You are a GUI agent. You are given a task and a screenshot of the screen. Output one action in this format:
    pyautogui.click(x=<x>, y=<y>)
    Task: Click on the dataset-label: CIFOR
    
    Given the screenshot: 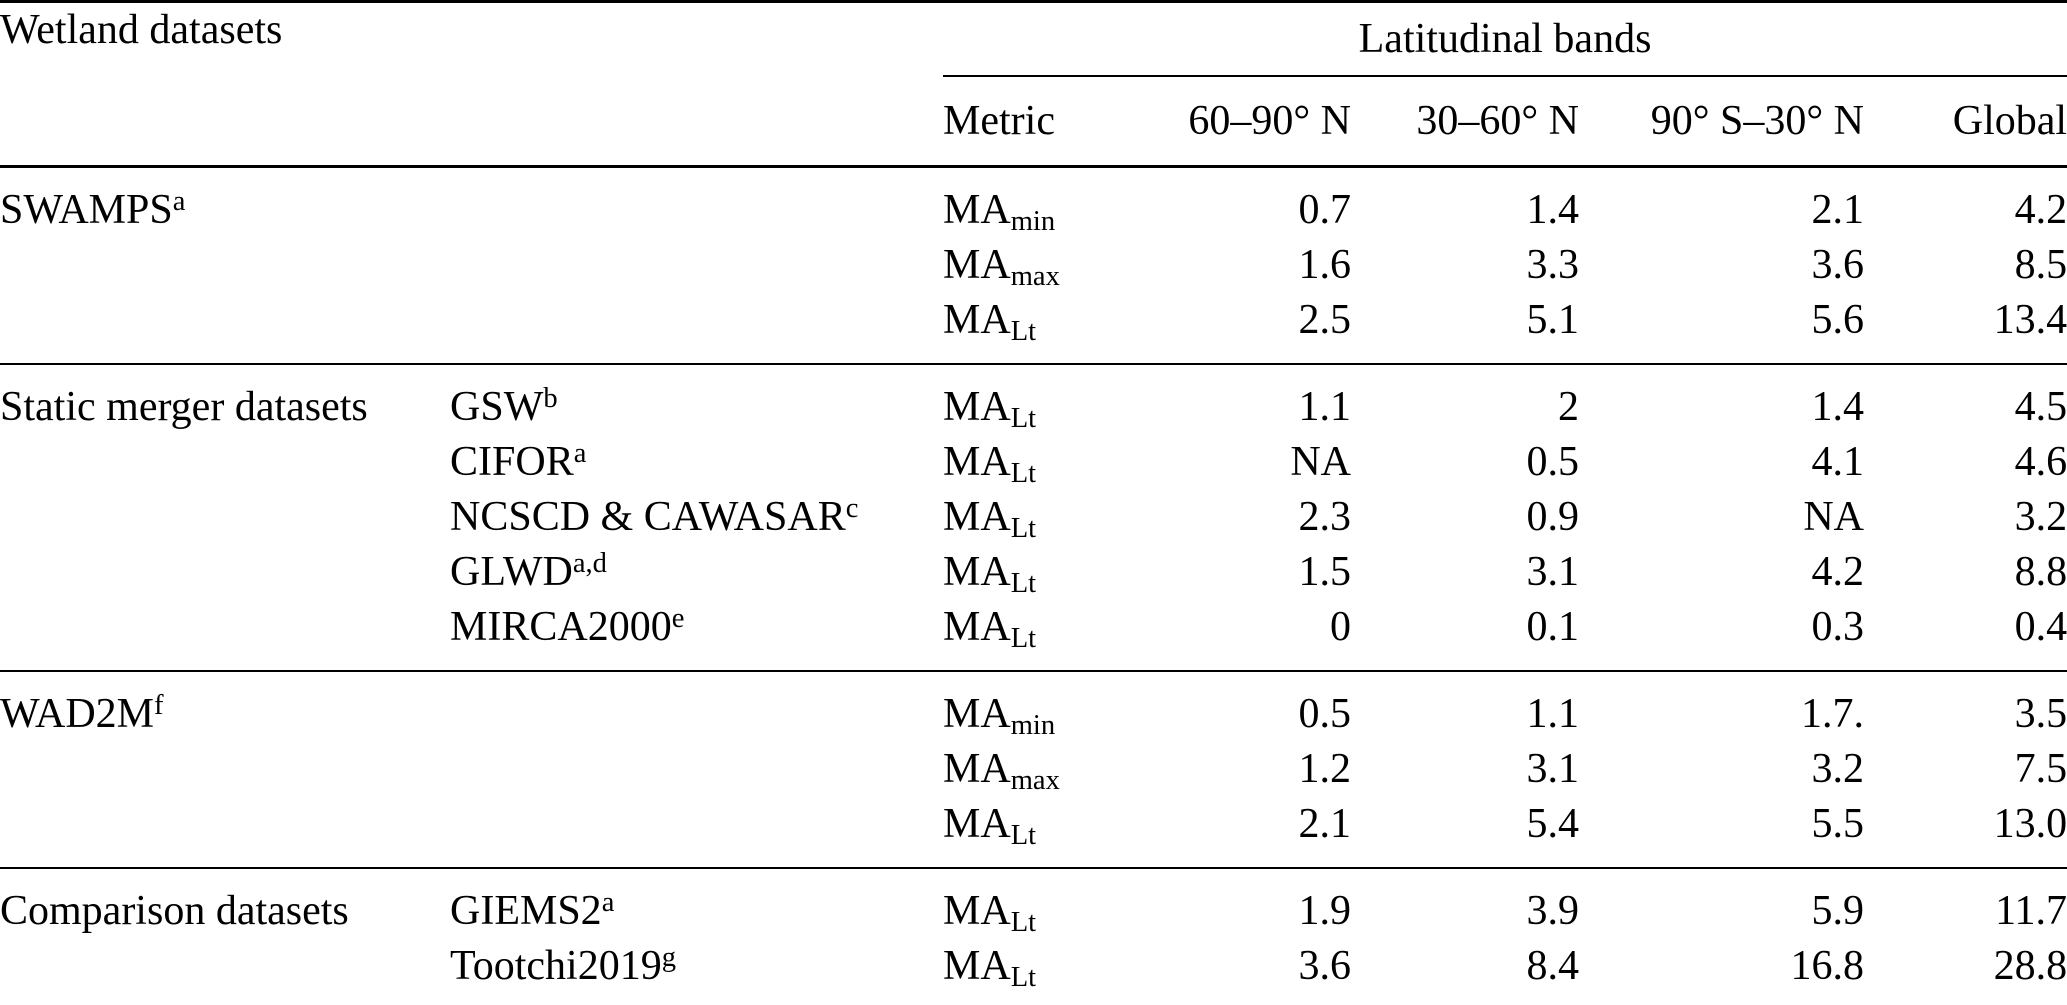 What is the action you would take?
    pyautogui.click(x=512, y=462)
    